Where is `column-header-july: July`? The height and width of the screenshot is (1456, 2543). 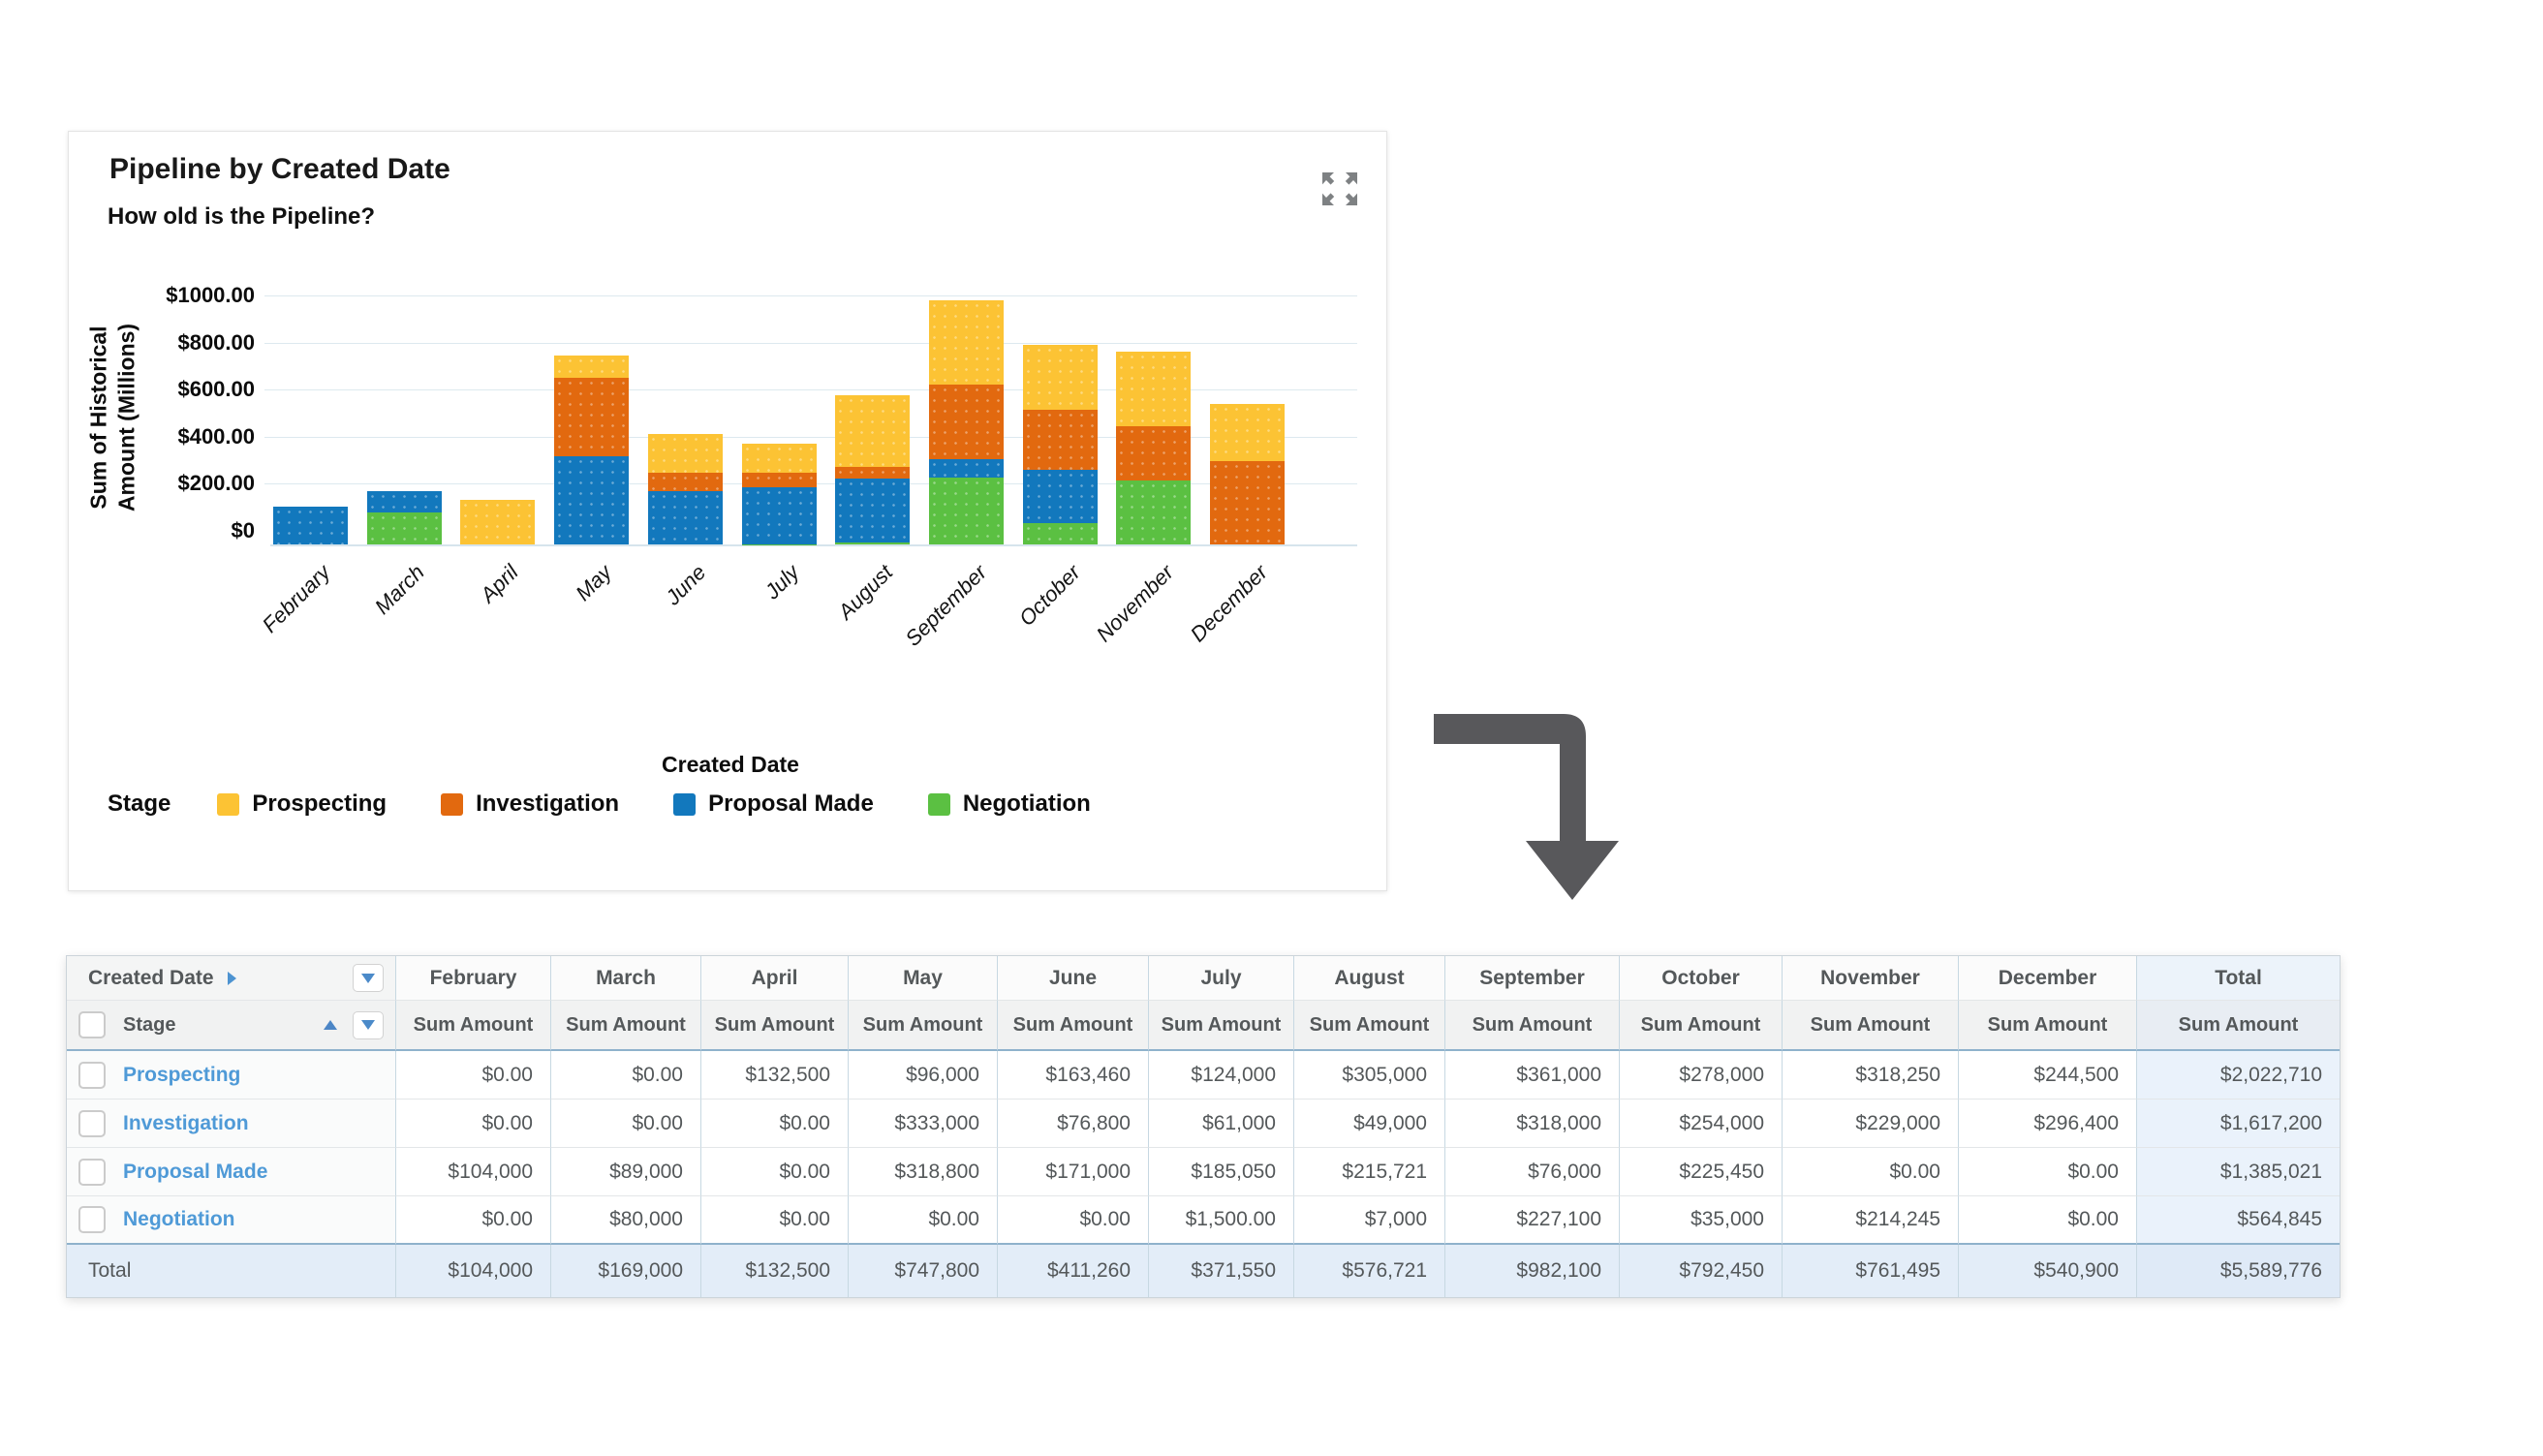
column-header-july: July is located at coordinates (1221, 979).